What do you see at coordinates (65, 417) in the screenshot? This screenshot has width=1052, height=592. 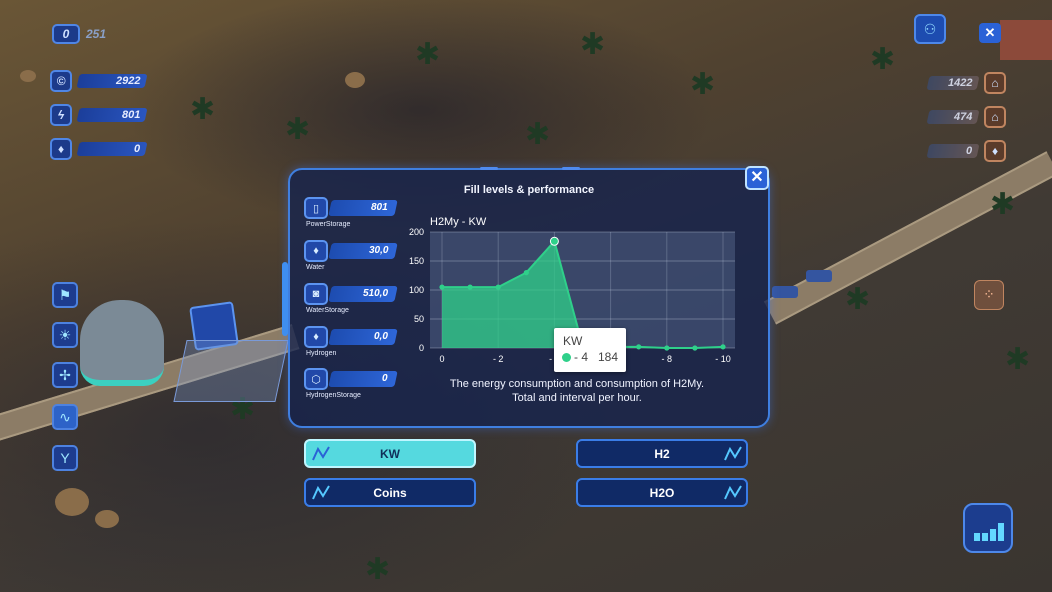 I see `stats-button: ∿` at bounding box center [65, 417].